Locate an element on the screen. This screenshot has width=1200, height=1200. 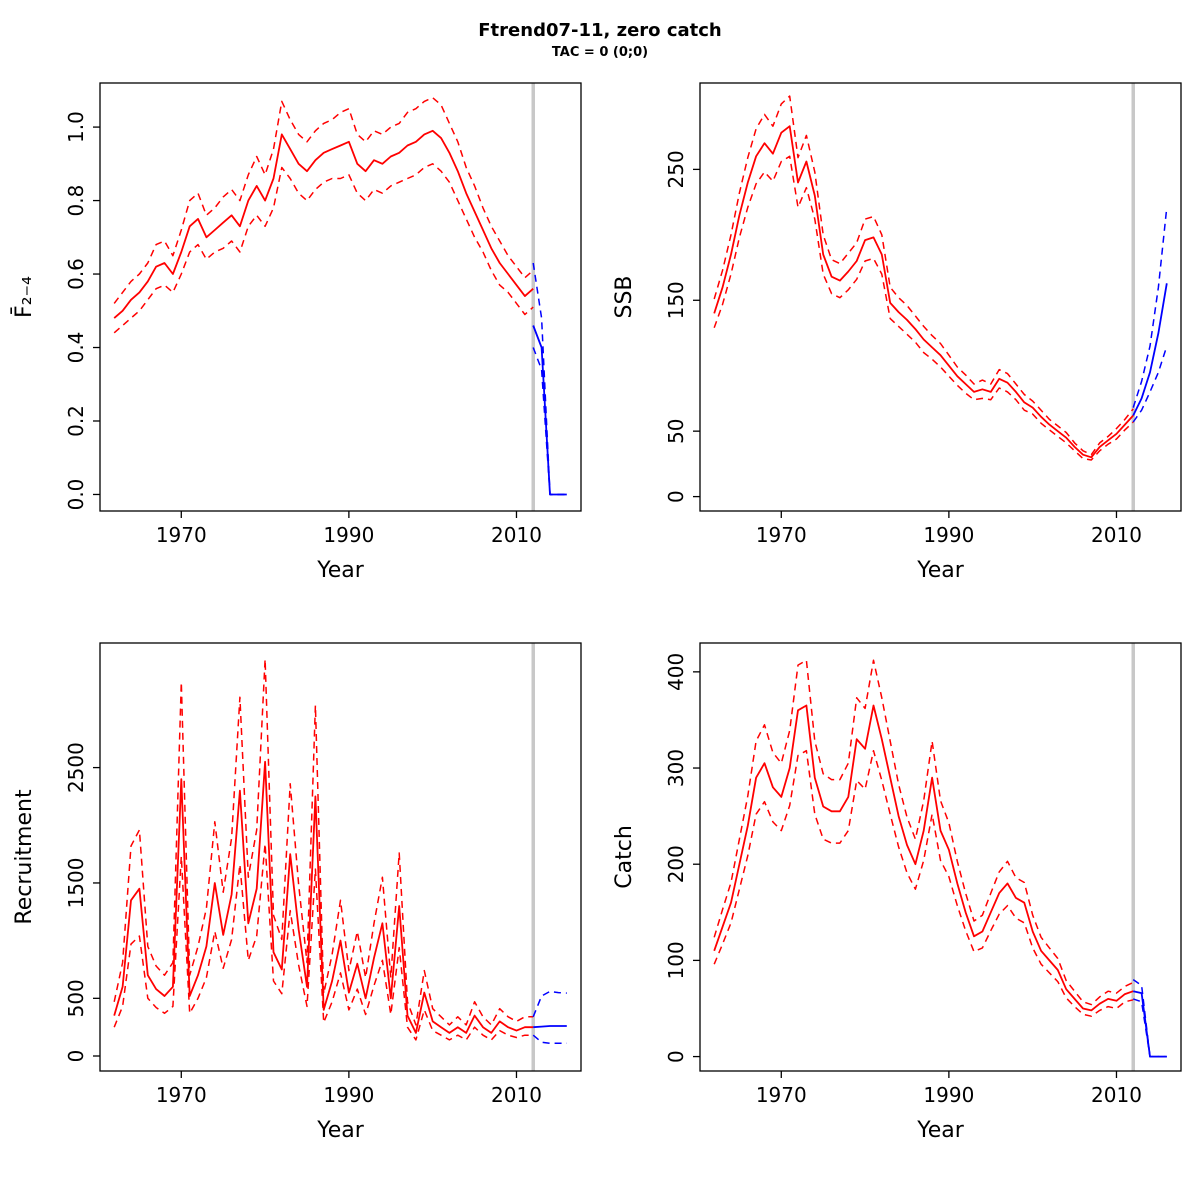
figure-title: Ftrend07-11, zero catch is located at coordinates (600, 30).